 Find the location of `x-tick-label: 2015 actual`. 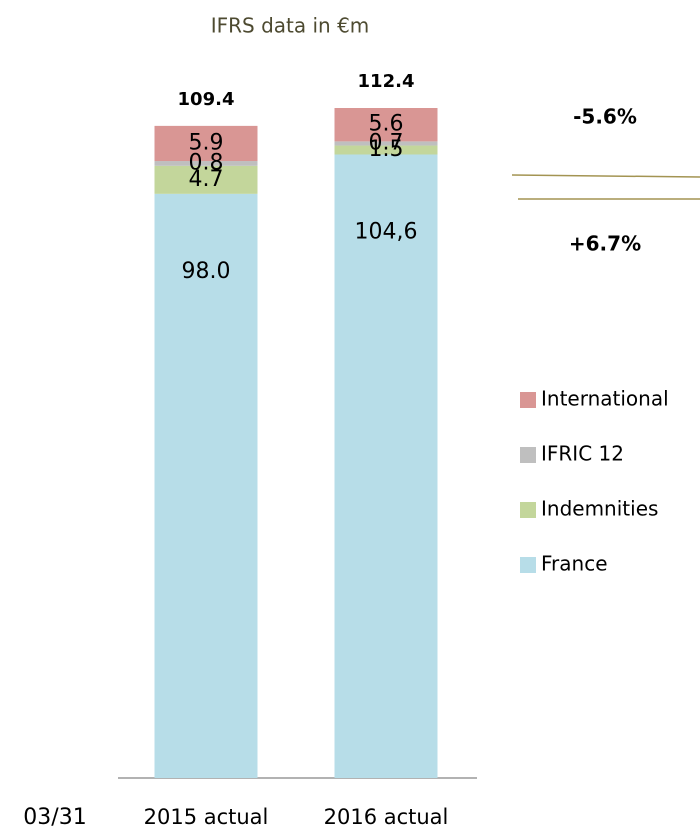

x-tick-label: 2015 actual is located at coordinates (206, 817).